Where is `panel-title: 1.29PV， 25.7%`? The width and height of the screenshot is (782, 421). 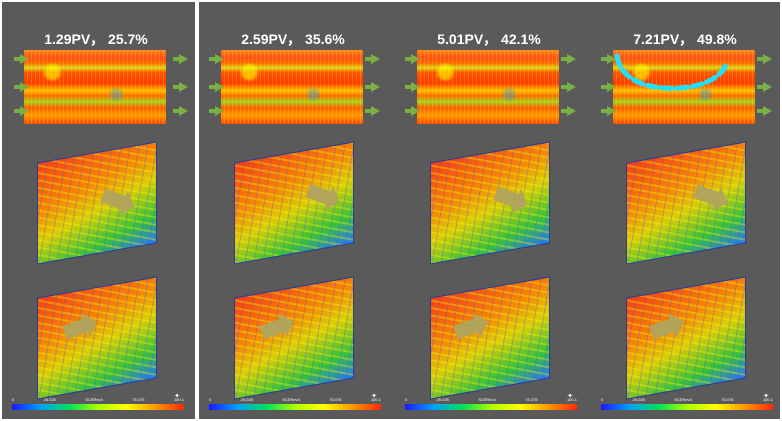 panel-title: 1.29PV， 25.7% is located at coordinates (96, 39).